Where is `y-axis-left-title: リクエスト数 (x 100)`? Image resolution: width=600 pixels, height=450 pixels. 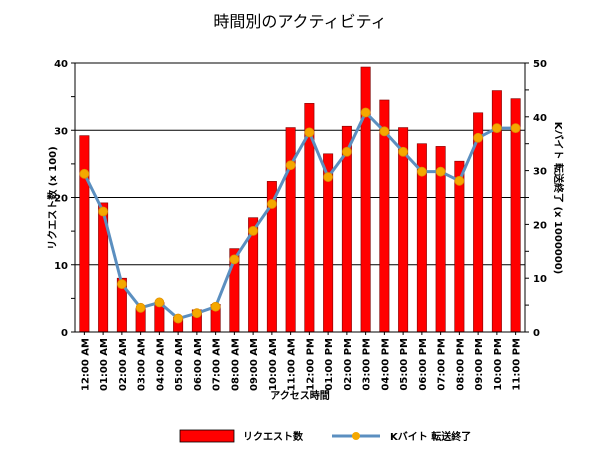
y-axis-left-title: リクエスト数 (x 100) is located at coordinates (52, 197).